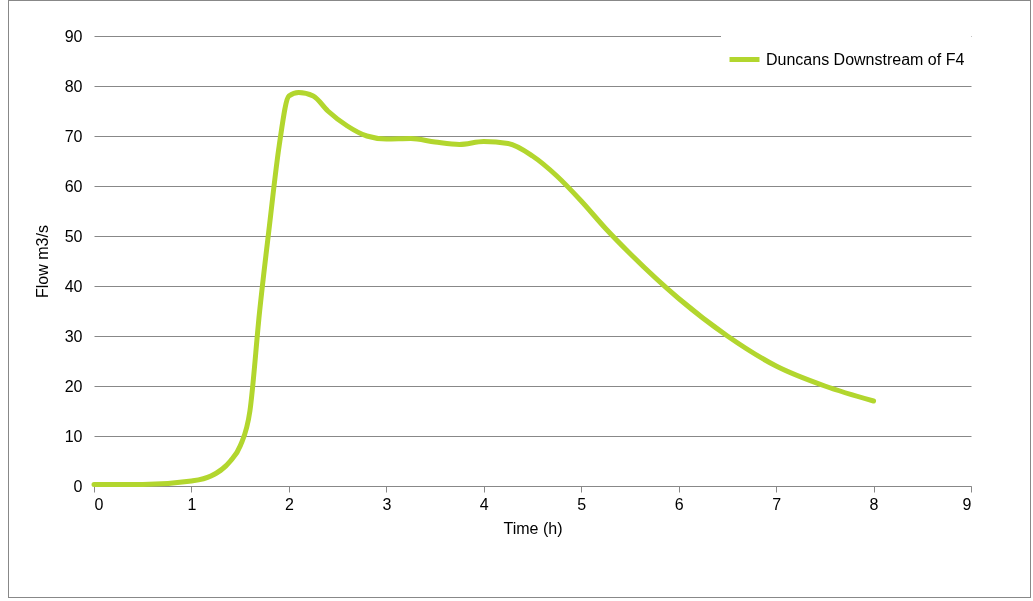 The height and width of the screenshot is (601, 1033). Describe the element at coordinates (73, 436) in the screenshot. I see `y-tick-label: 10` at that location.